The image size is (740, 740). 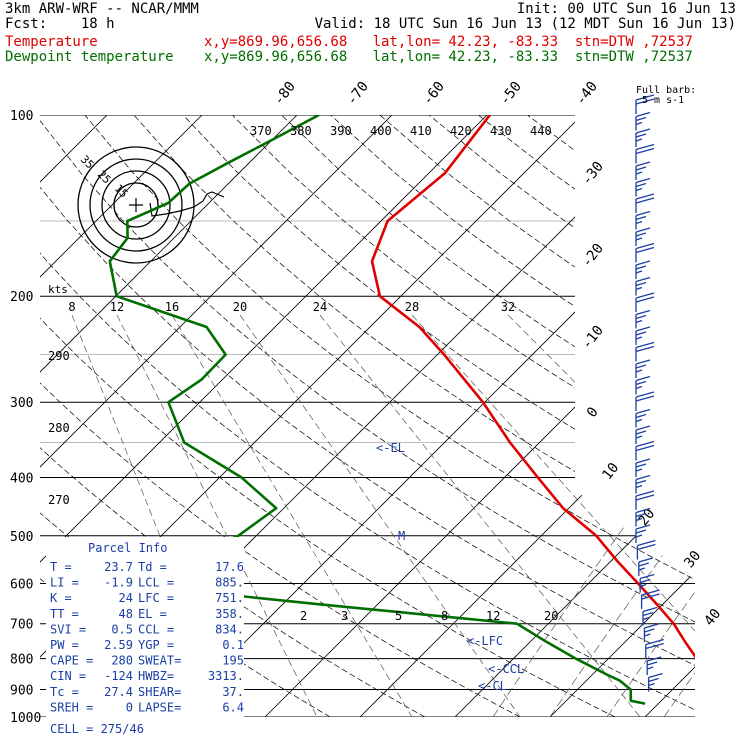 What do you see at coordinates (21, 690) in the screenshot?
I see `pressure-tick-label: 900` at bounding box center [21, 690].